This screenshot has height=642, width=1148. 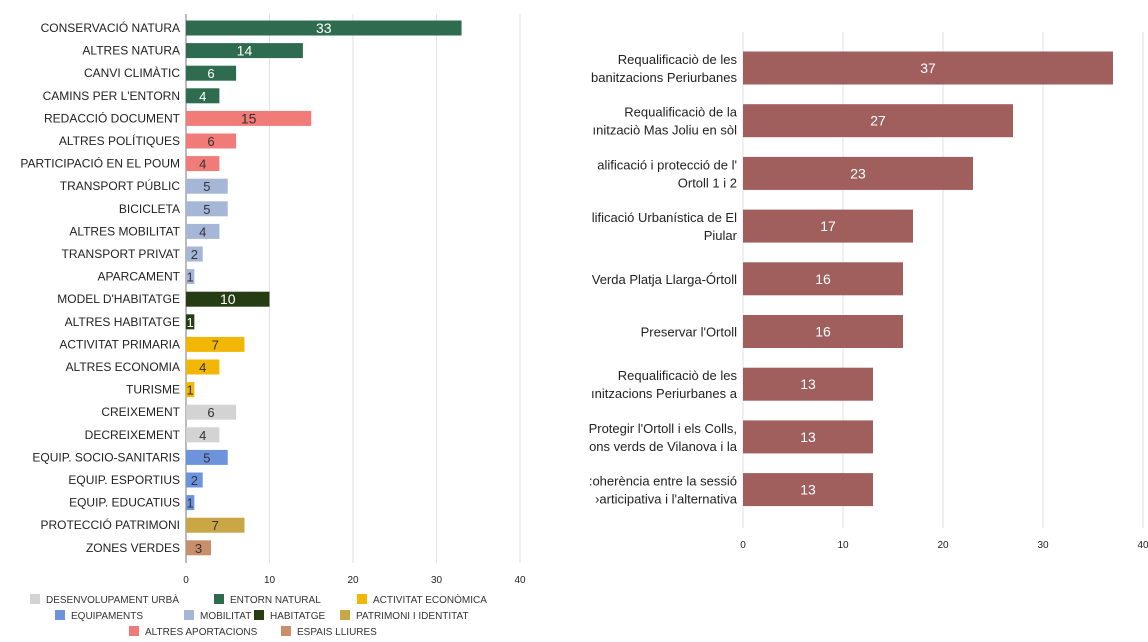 I want to click on left-category-label: EQUIP. SOCIO-SANITARIS, so click(x=106, y=457).